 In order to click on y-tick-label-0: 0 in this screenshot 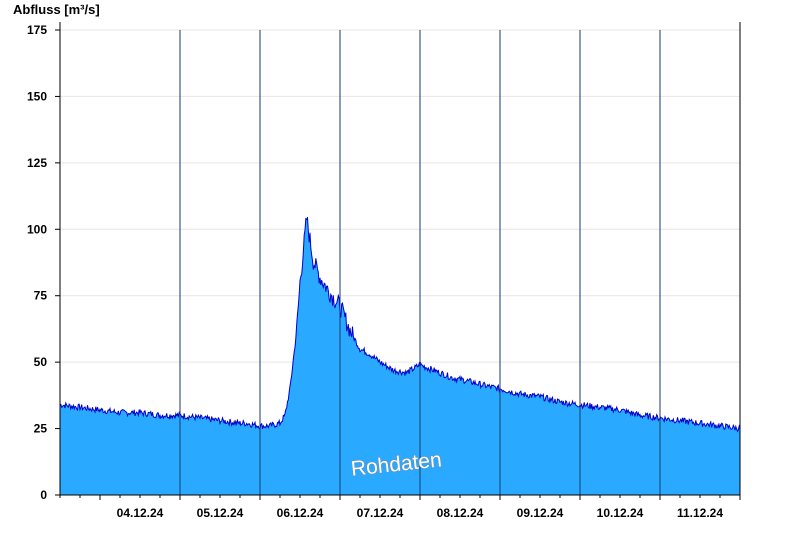, I will do `click(43, 495)`.